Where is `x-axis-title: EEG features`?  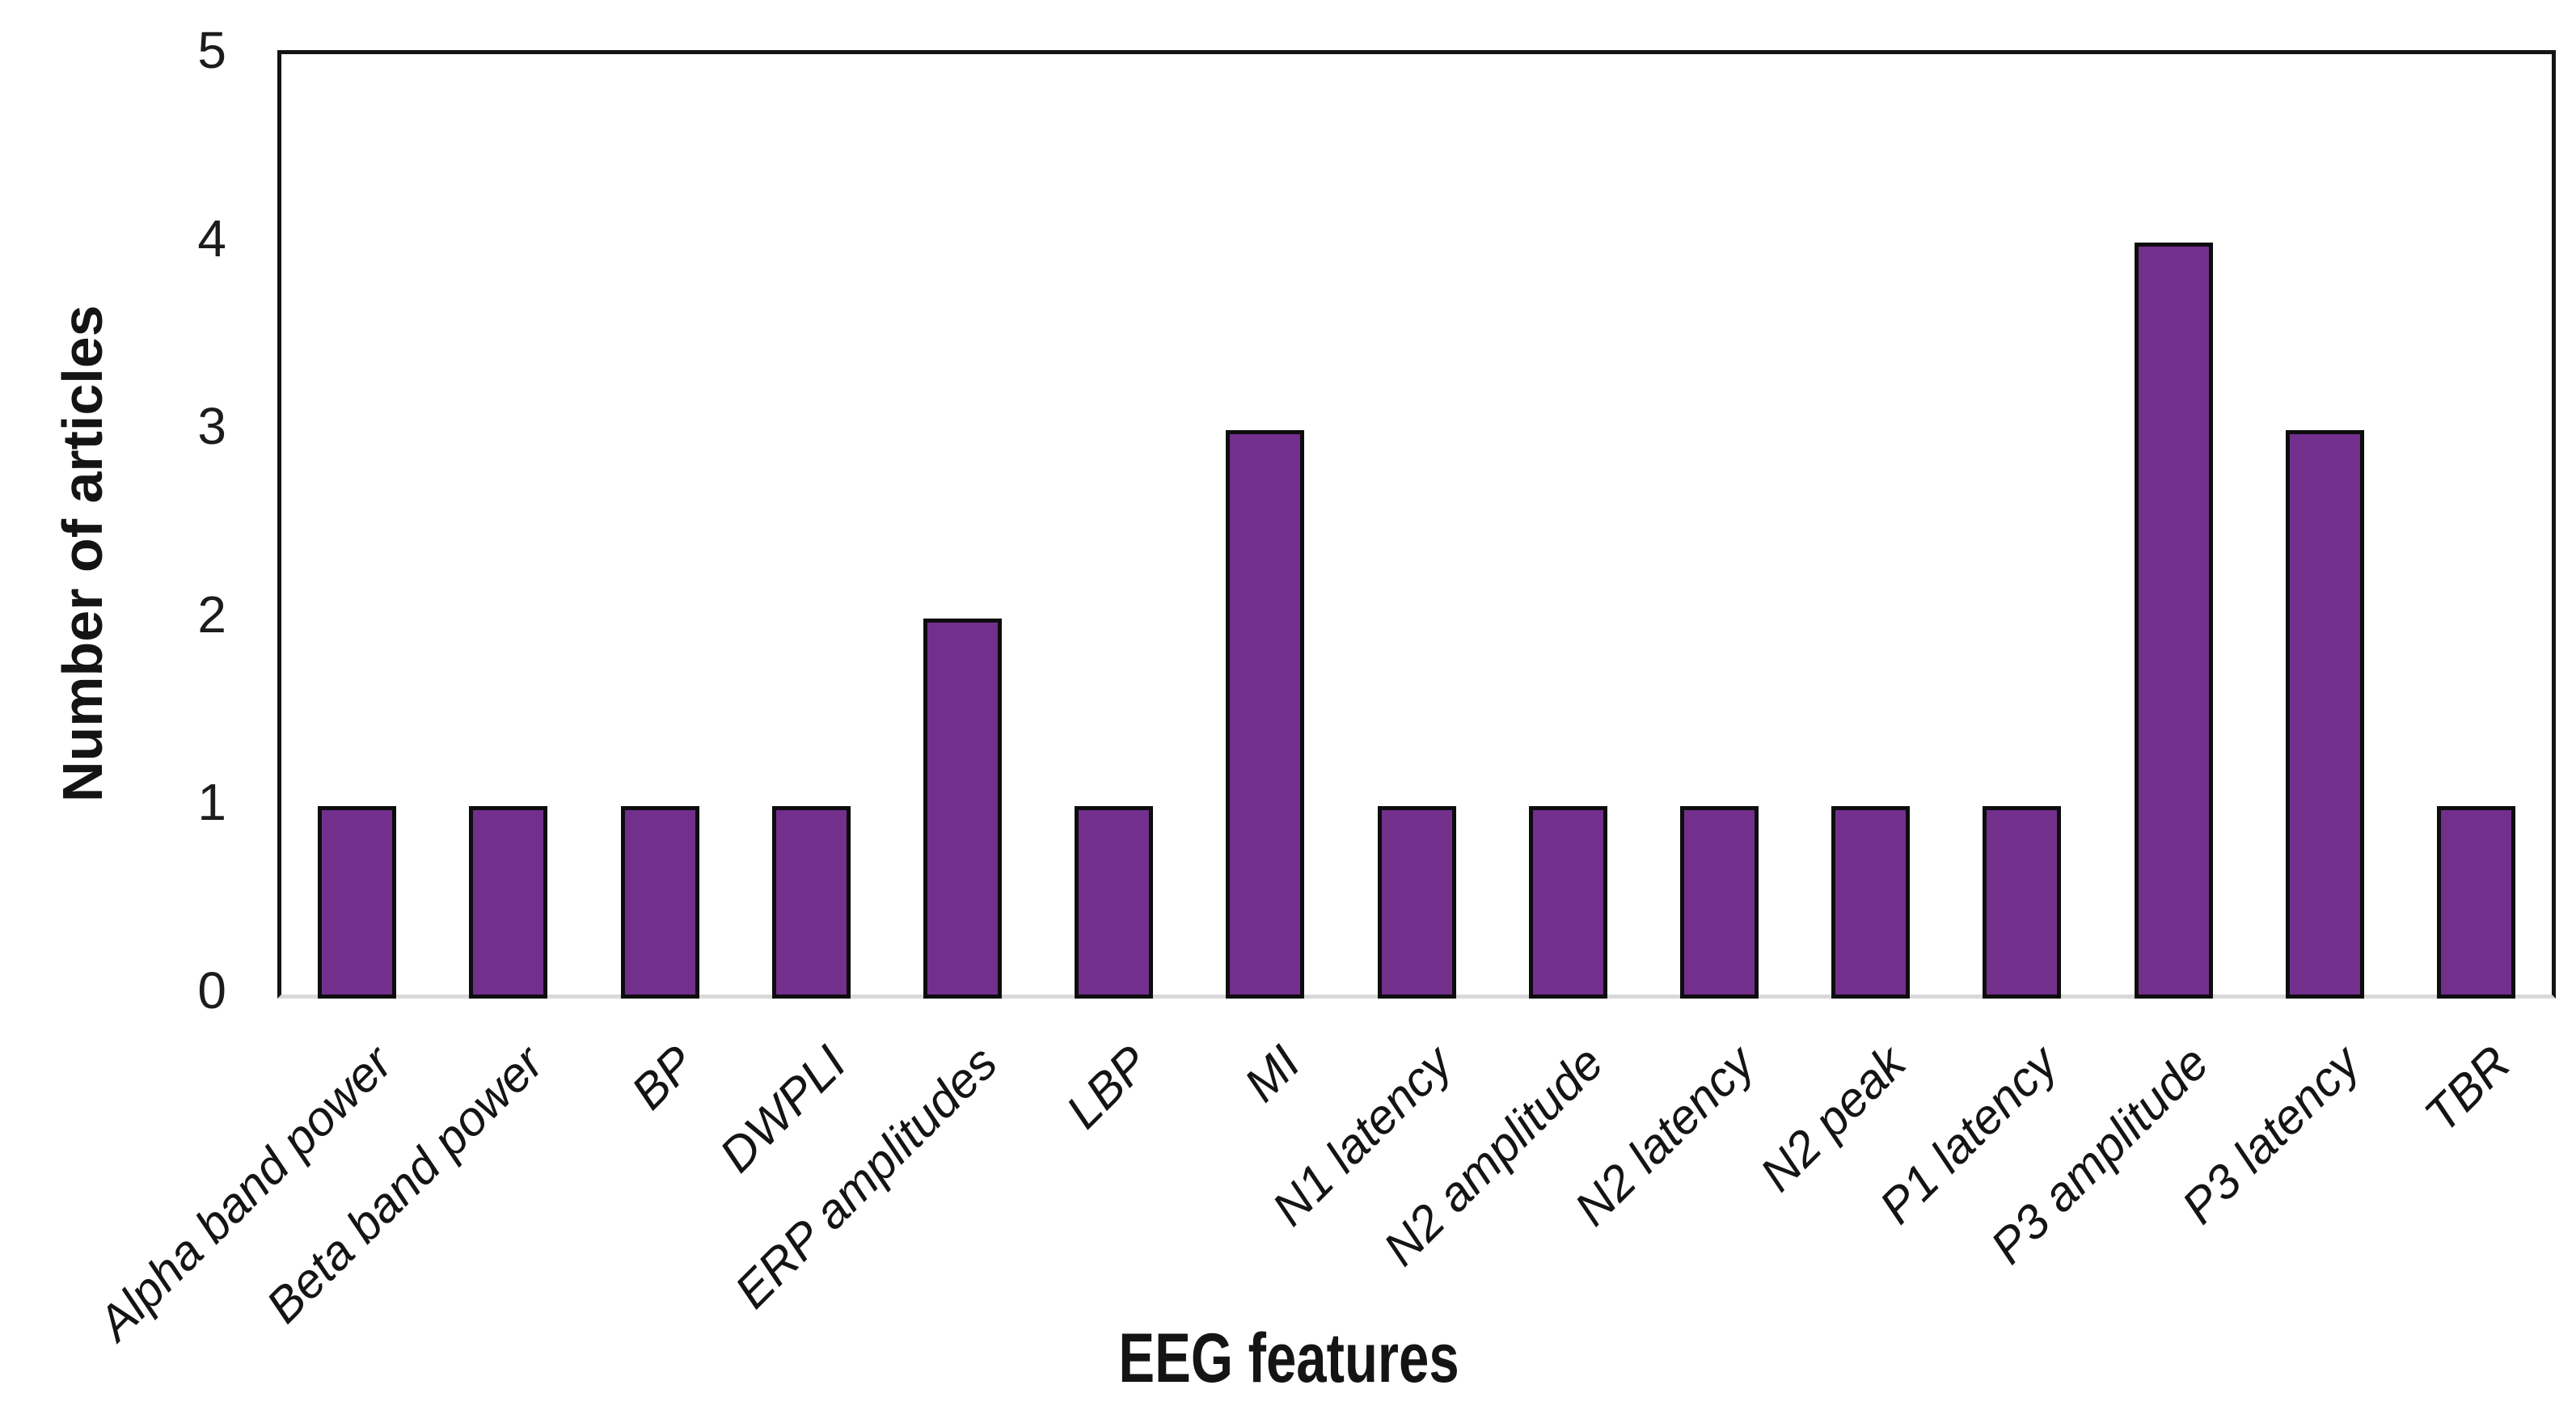 x-axis-title: EEG features is located at coordinates (1288, 1358).